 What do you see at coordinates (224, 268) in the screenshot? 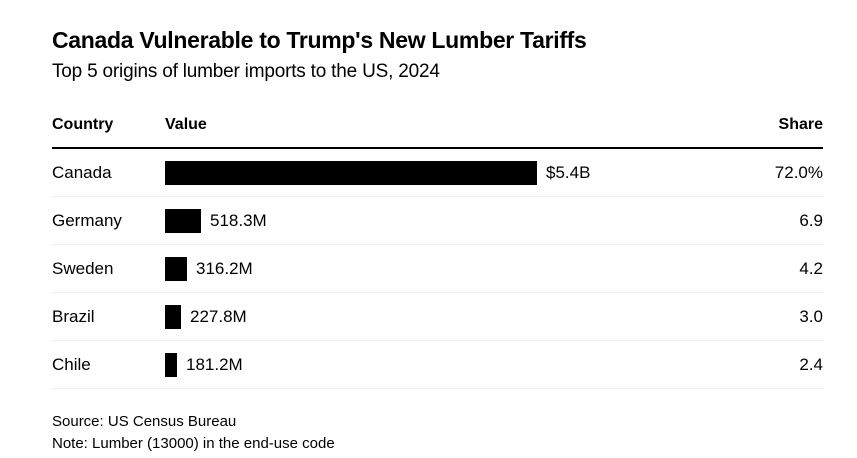
I see `value-label: 316.2M` at bounding box center [224, 268].